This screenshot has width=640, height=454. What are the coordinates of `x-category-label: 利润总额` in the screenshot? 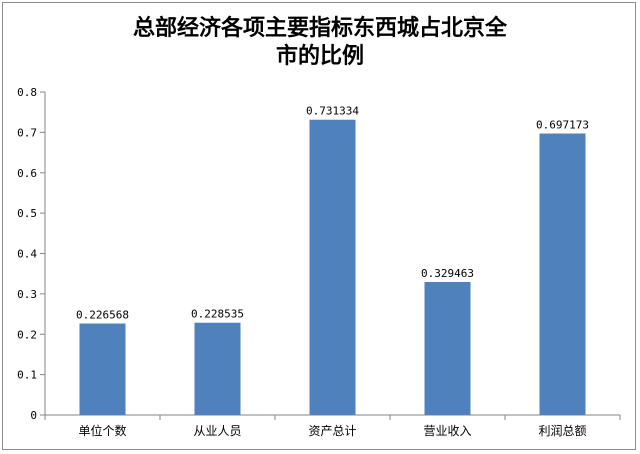 It's located at (562, 431).